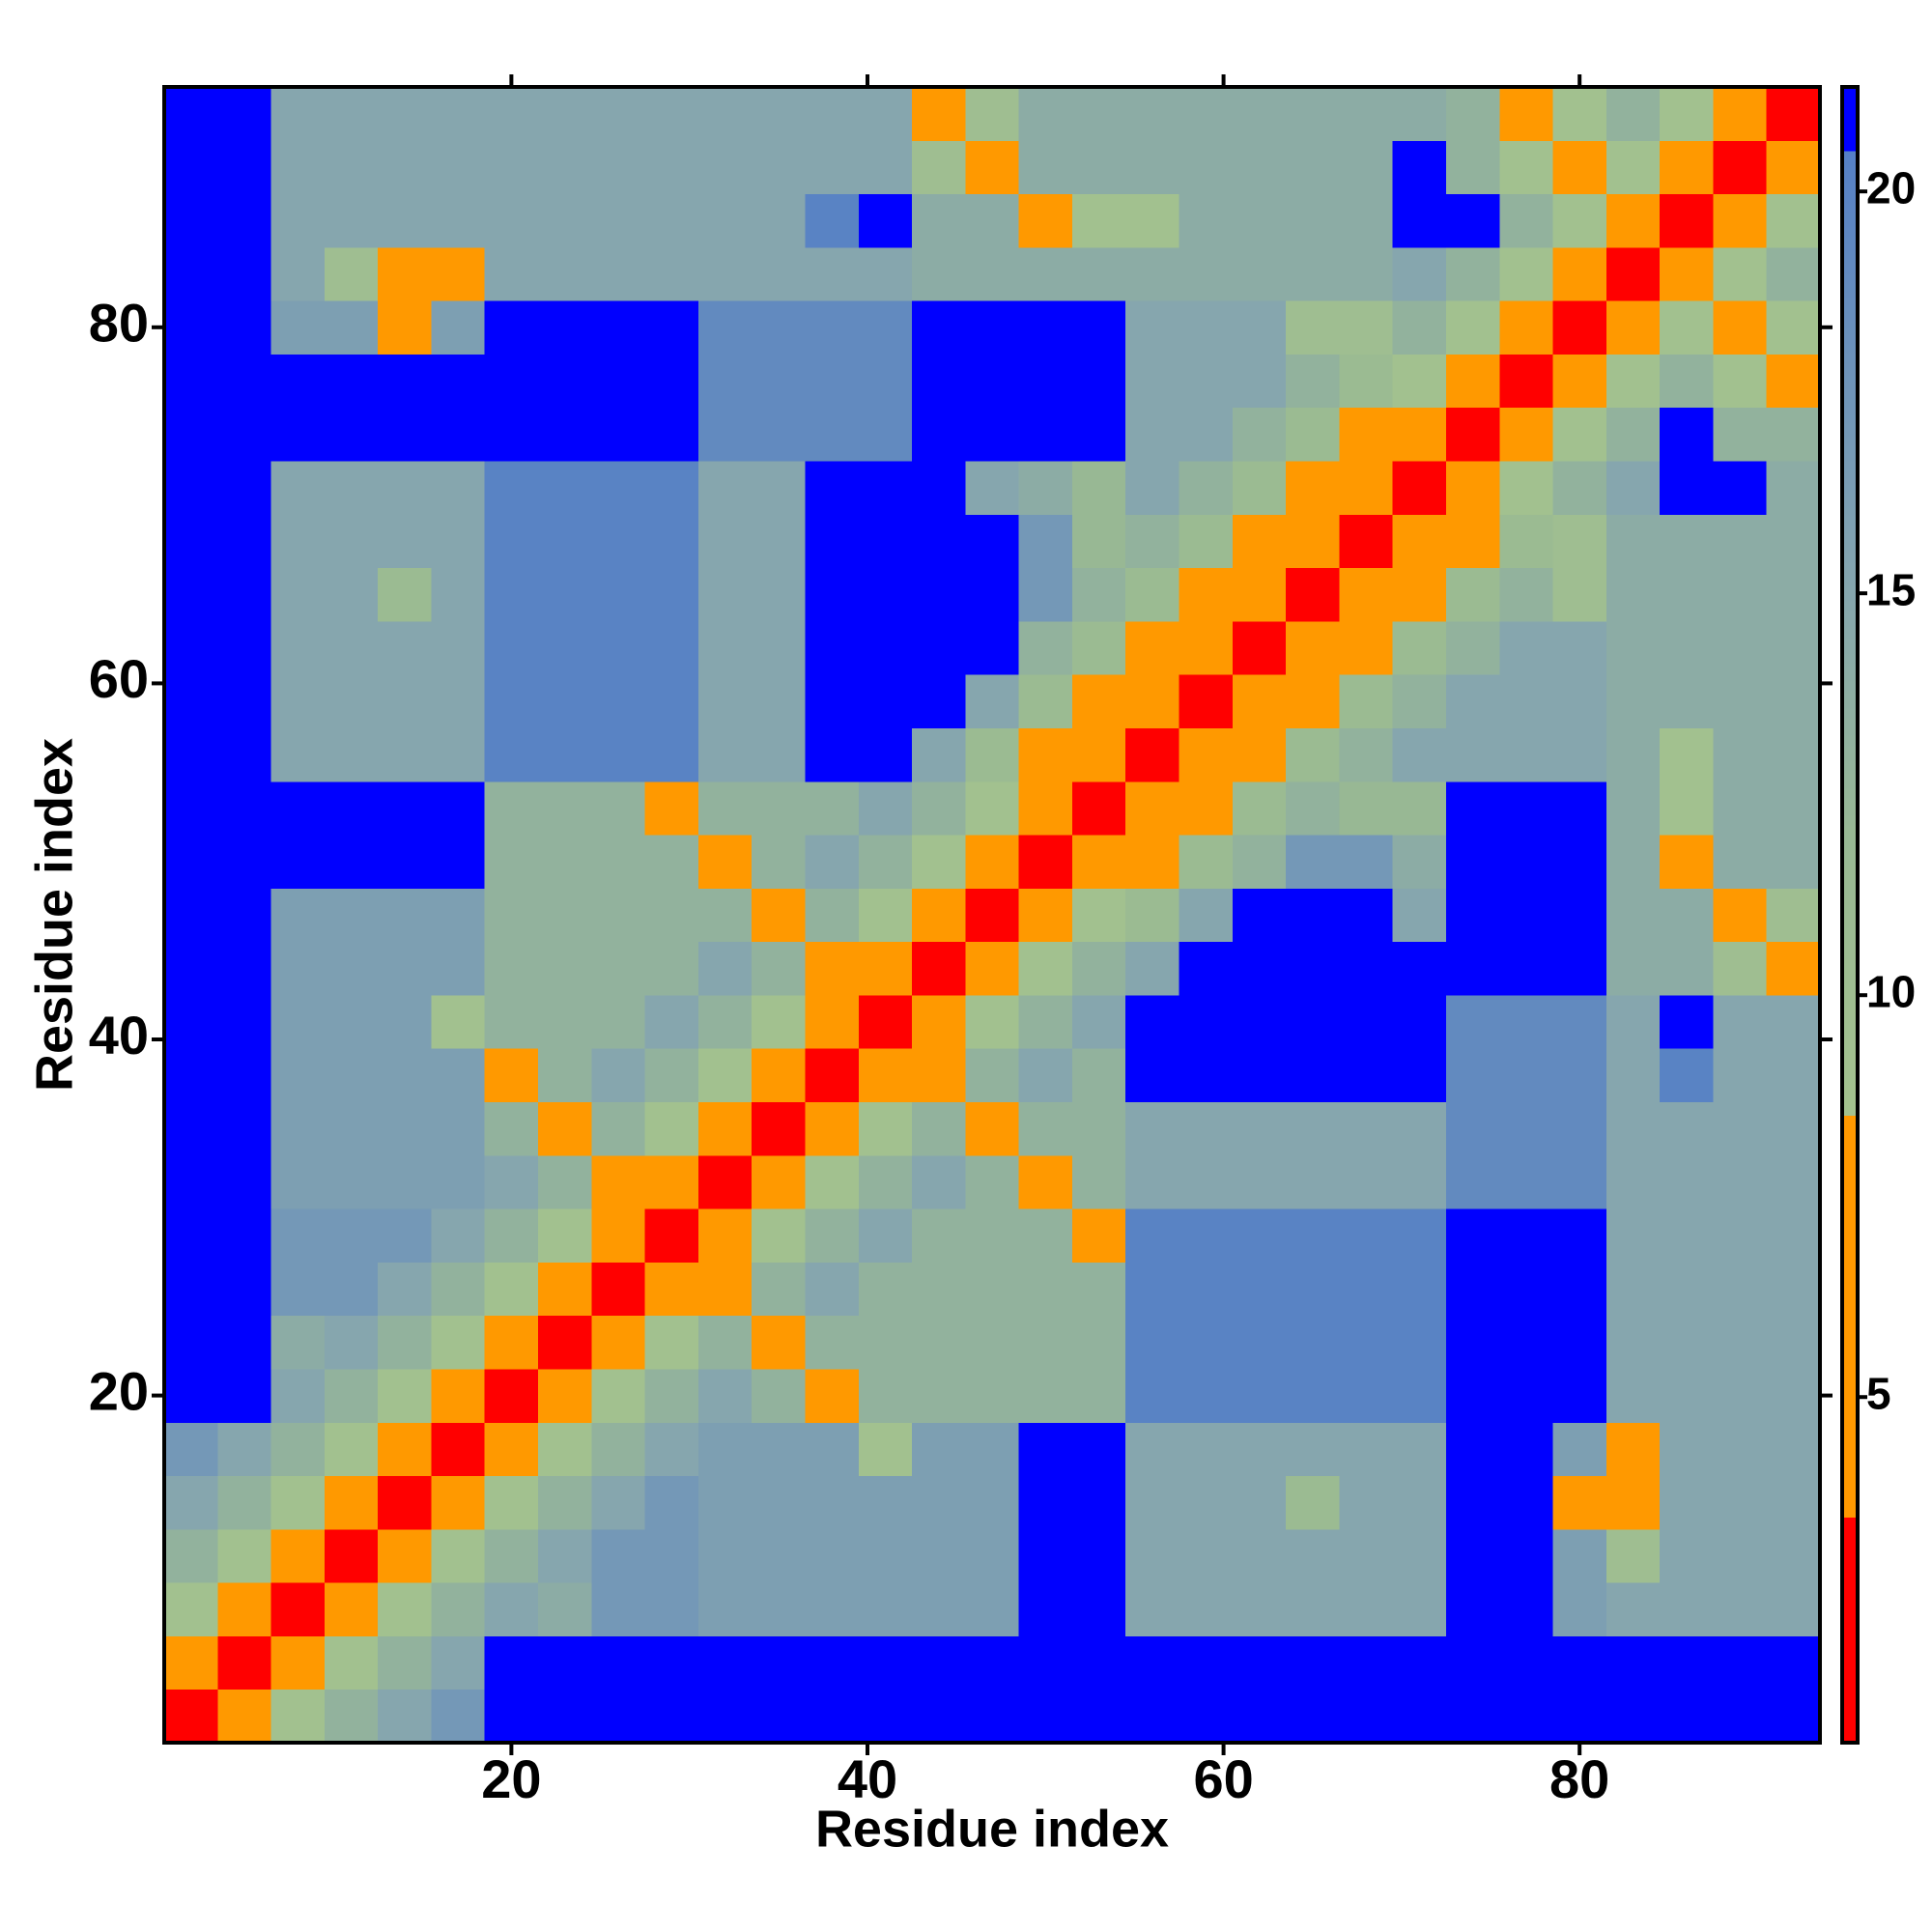 The height and width of the screenshot is (1932, 1932). Describe the element at coordinates (119, 1035) in the screenshot. I see `y-tick-label: 40` at that location.